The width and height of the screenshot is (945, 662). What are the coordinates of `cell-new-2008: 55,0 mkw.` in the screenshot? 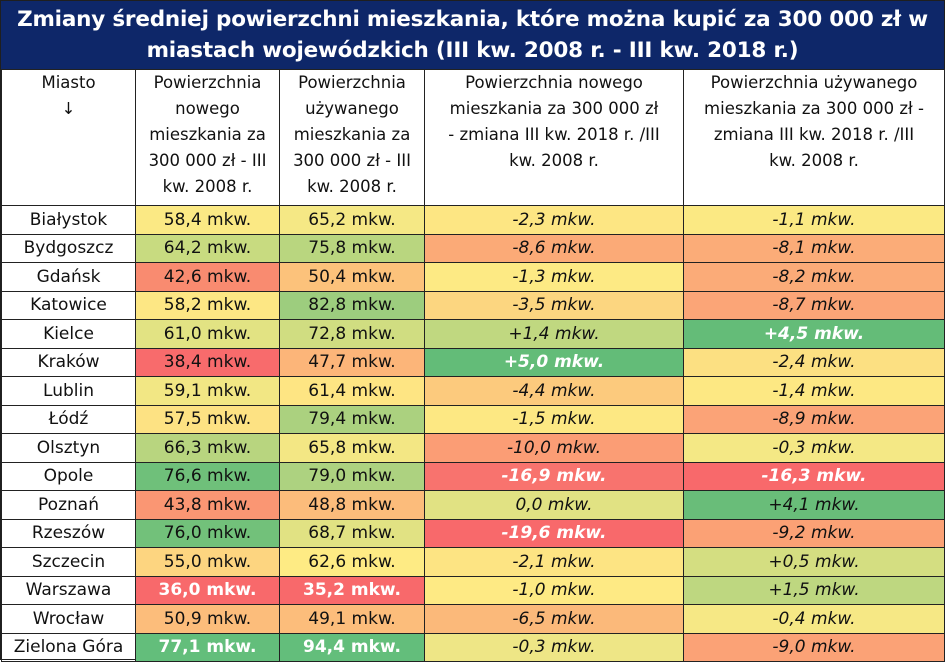 It's located at (207, 562).